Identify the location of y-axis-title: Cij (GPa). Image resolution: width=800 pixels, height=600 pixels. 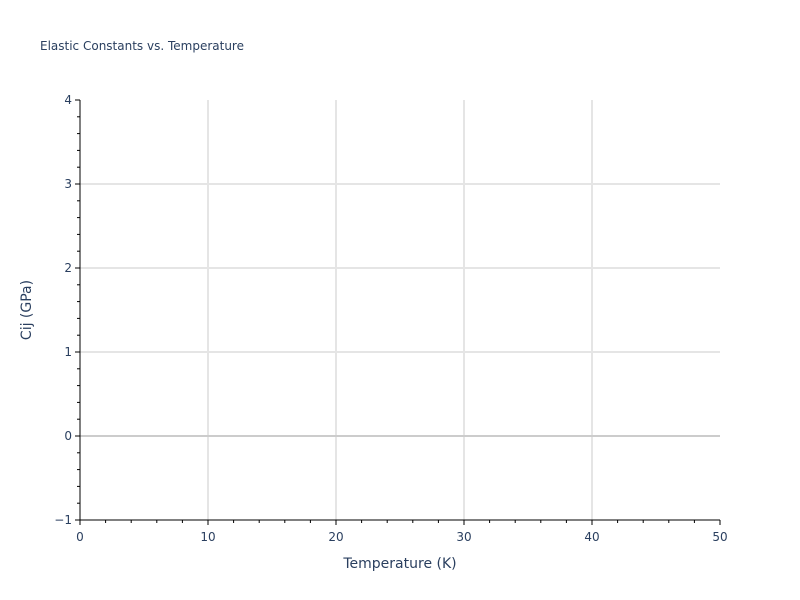
(27, 310).